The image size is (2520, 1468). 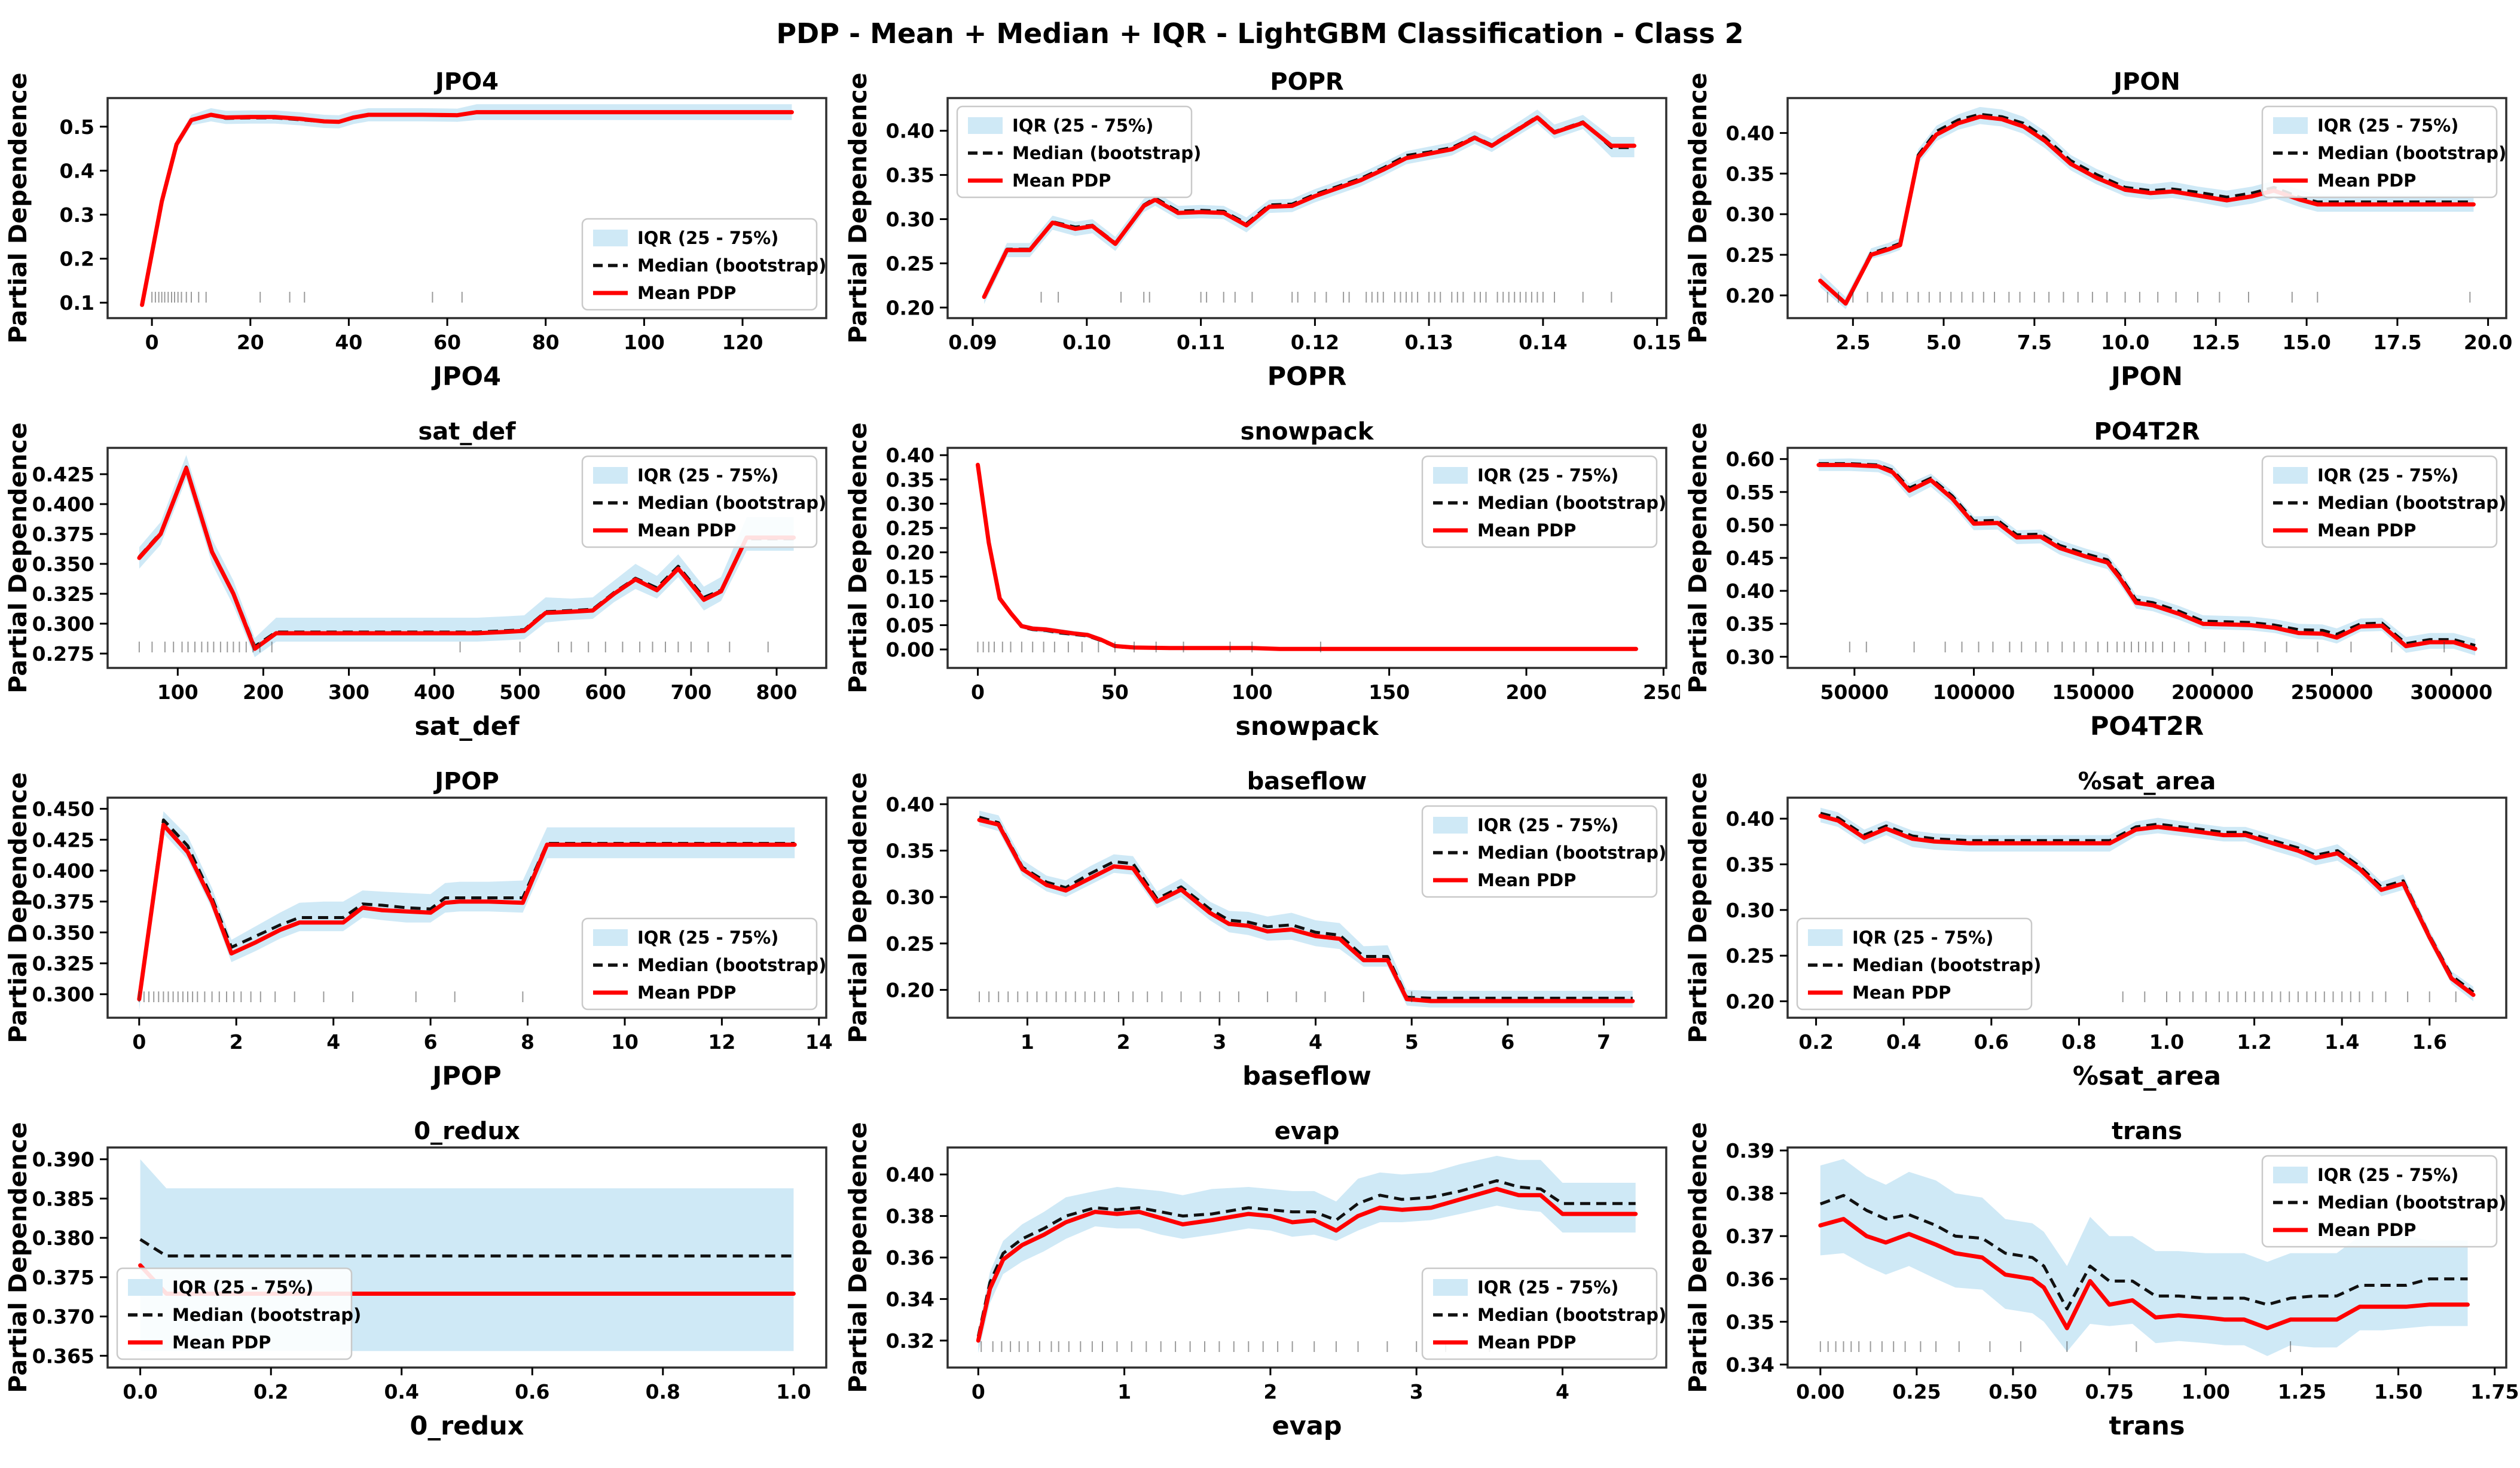 What do you see at coordinates (270, 1391) in the screenshot?
I see `svg-text: 0.2` at bounding box center [270, 1391].